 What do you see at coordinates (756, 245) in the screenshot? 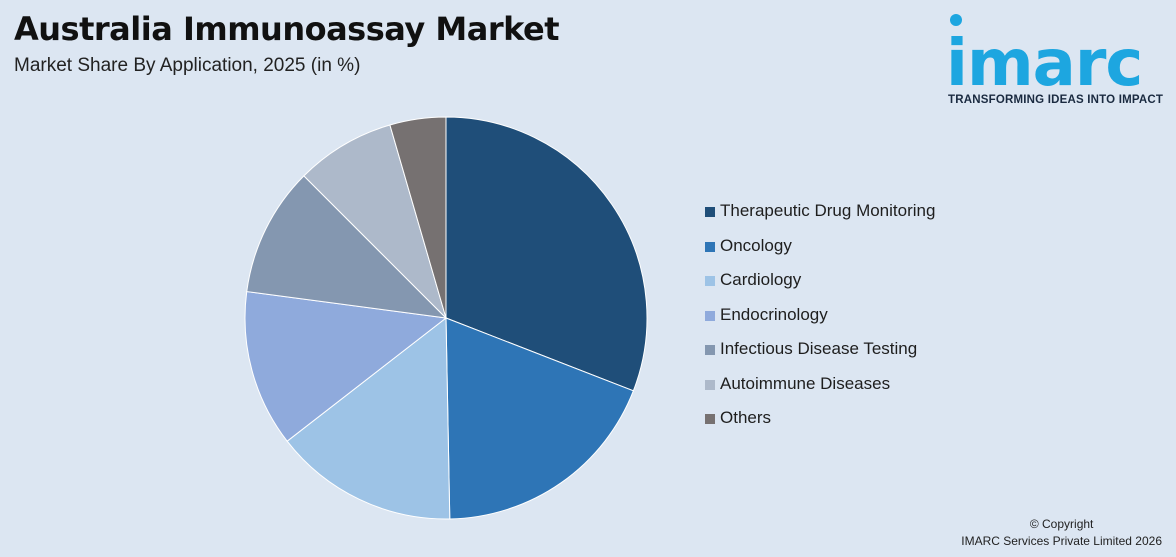
I see `legend-label: Oncology` at bounding box center [756, 245].